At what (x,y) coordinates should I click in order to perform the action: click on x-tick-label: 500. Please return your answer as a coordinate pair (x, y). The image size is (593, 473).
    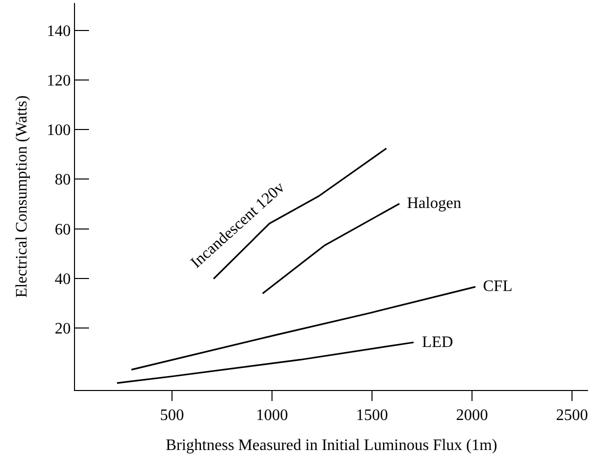
    Looking at the image, I should click on (172, 415).